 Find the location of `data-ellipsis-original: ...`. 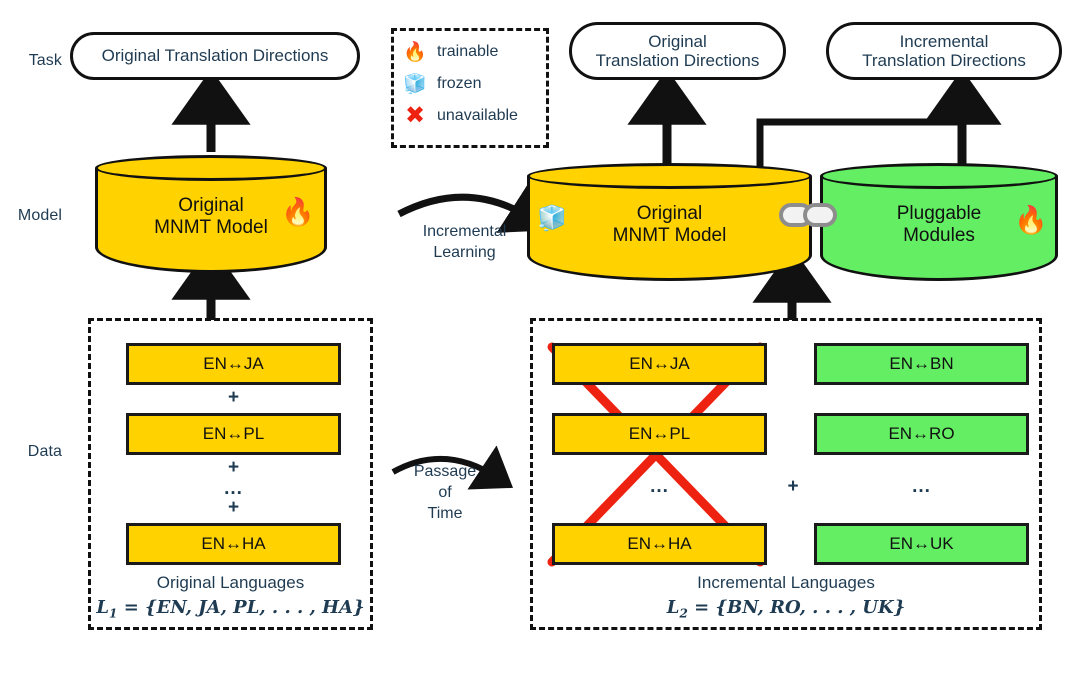

data-ellipsis-original: ... is located at coordinates (233, 488).